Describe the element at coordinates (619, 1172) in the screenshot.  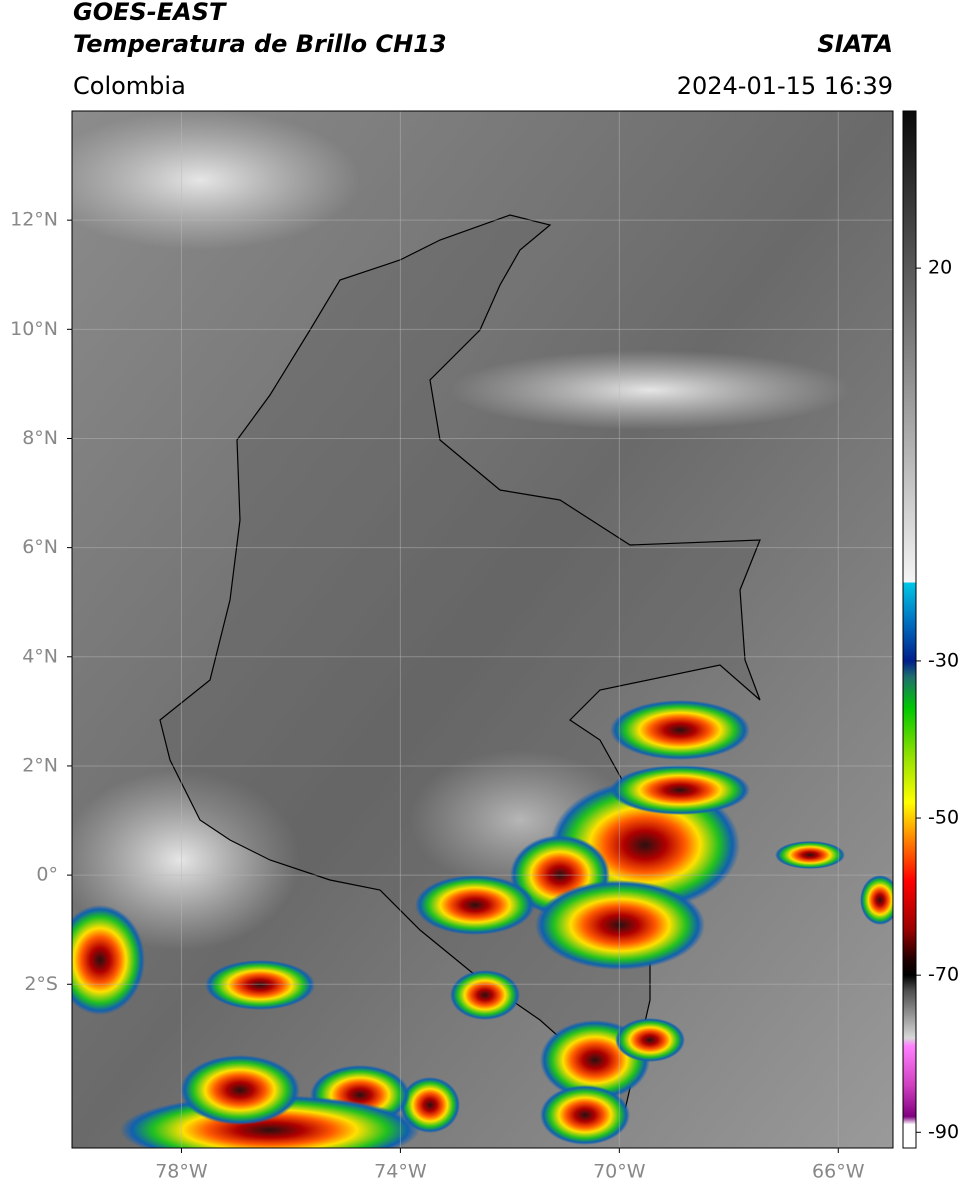
I see `x-tick-label: 70°W` at that location.